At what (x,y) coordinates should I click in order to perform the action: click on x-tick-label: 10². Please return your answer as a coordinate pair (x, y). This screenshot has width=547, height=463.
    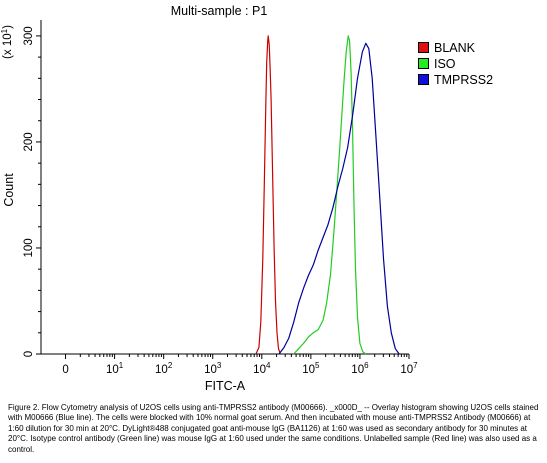
    Looking at the image, I should click on (164, 368).